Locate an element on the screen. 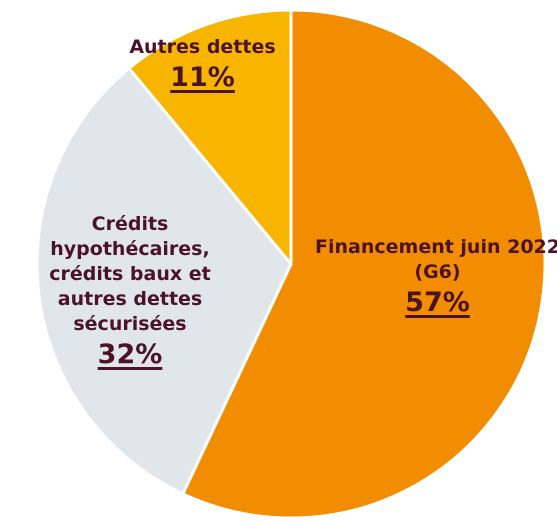  slice-label: Autres dettes 11% is located at coordinates (202, 65).